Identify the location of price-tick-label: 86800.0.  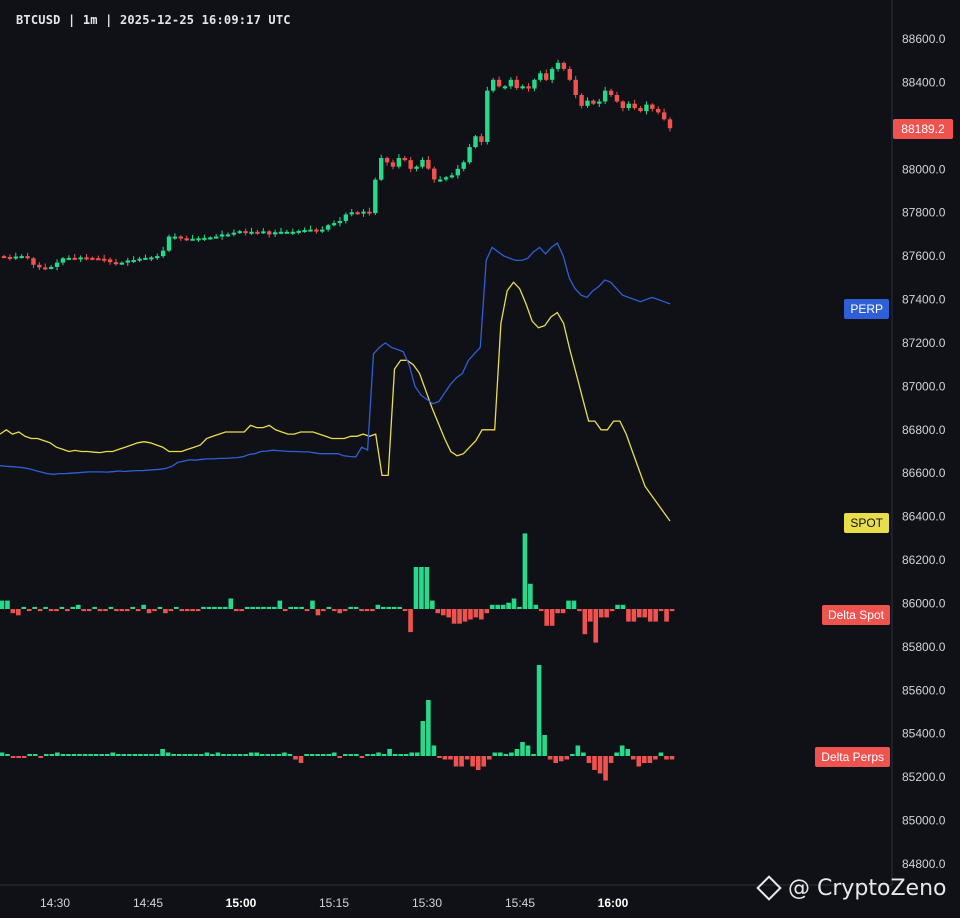
(924, 430).